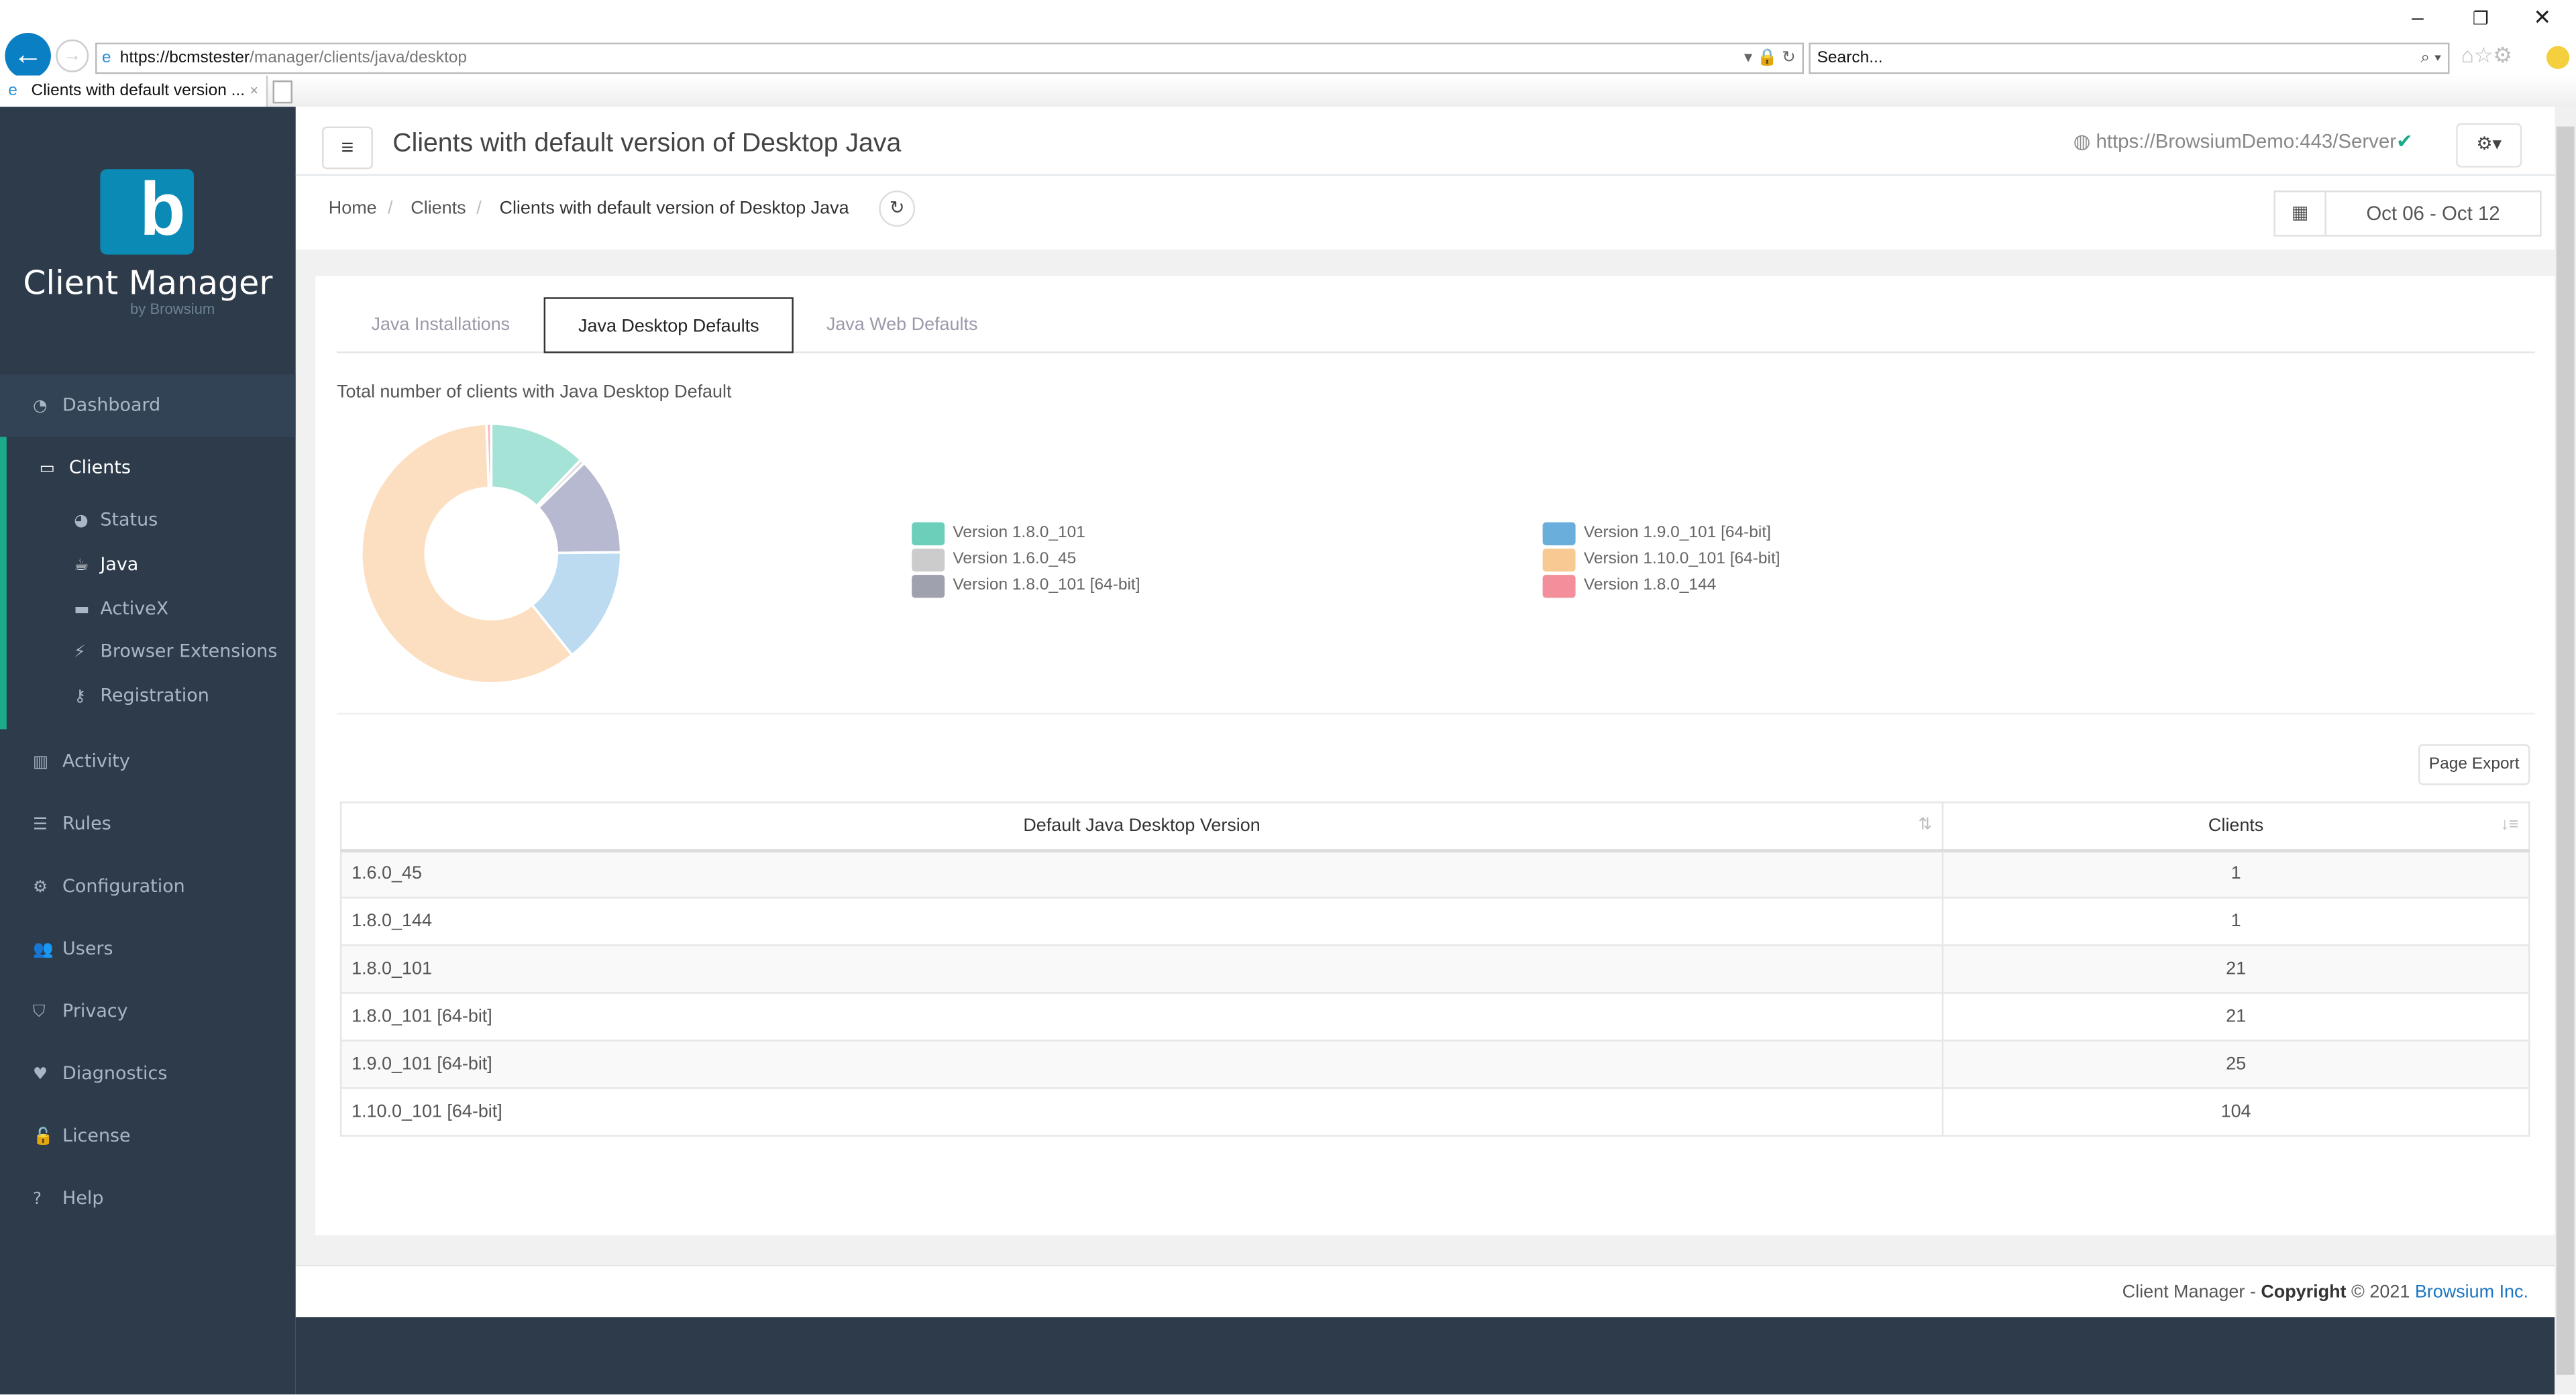 The image size is (2576, 1395). What do you see at coordinates (80, 697) in the screenshot?
I see `key-icon: ⚷` at bounding box center [80, 697].